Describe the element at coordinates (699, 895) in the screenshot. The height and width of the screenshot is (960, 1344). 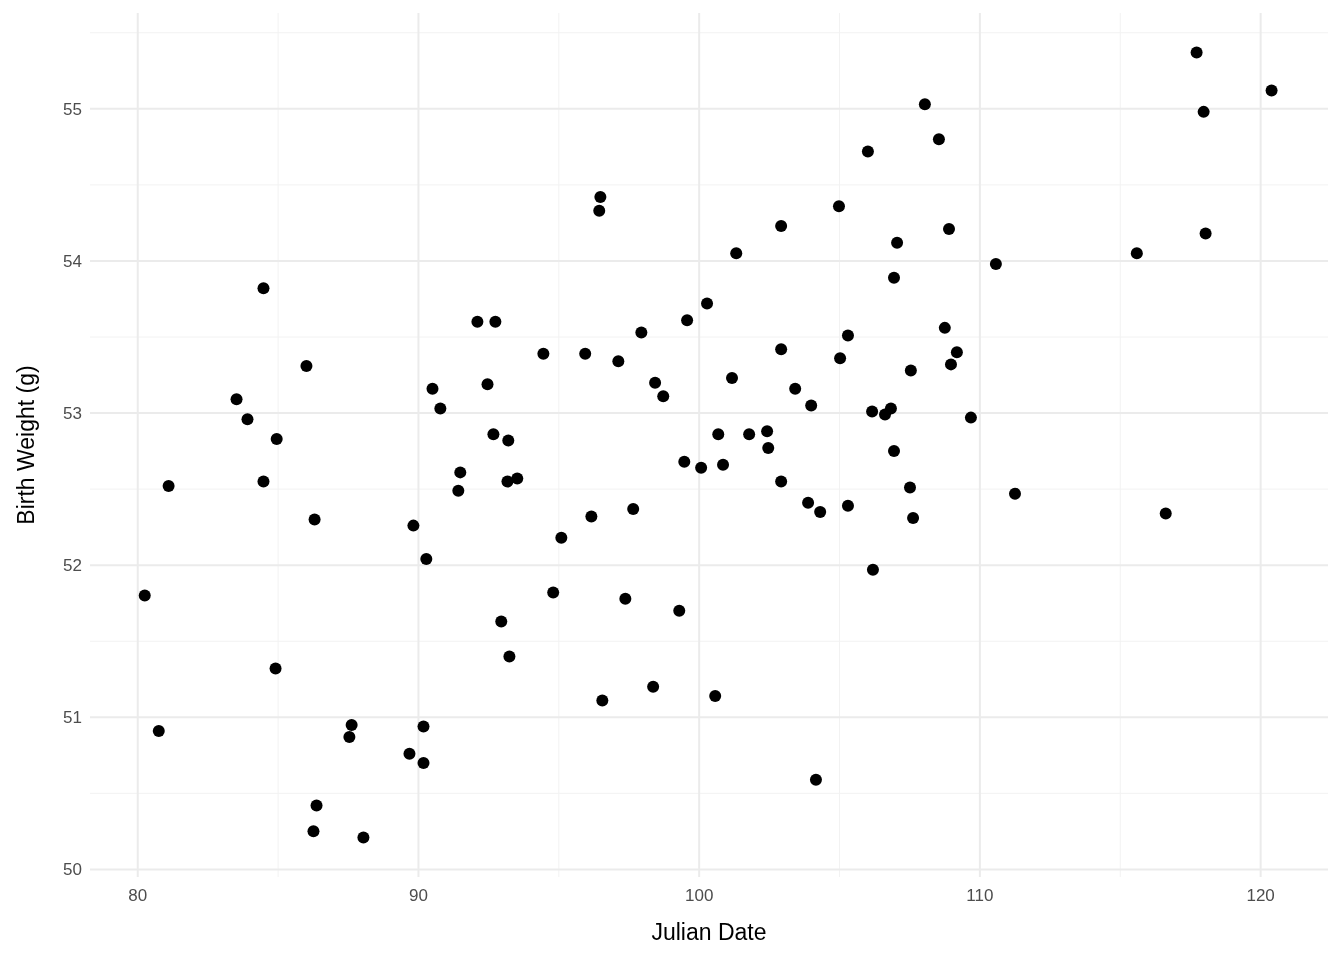
I see `x-tick-label: 100` at that location.